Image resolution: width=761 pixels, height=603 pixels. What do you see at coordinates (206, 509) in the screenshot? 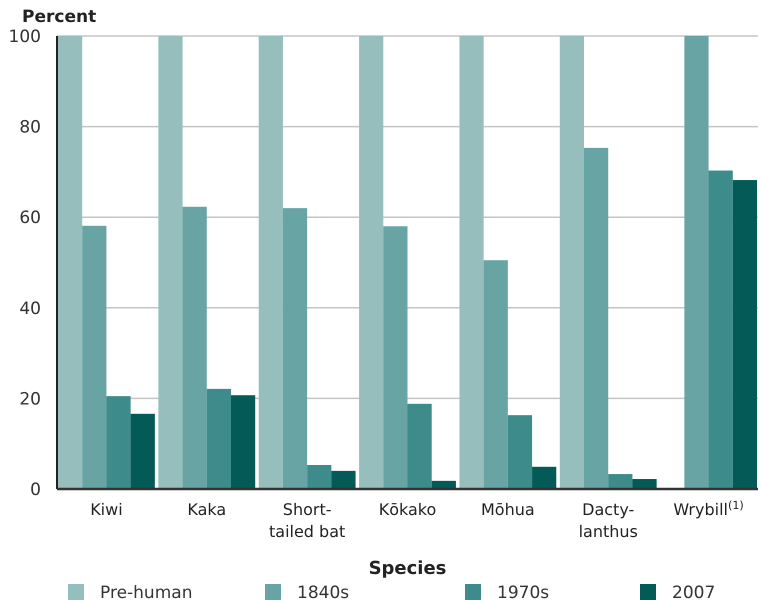
I see `x-tick-label: Kaka` at bounding box center [206, 509].